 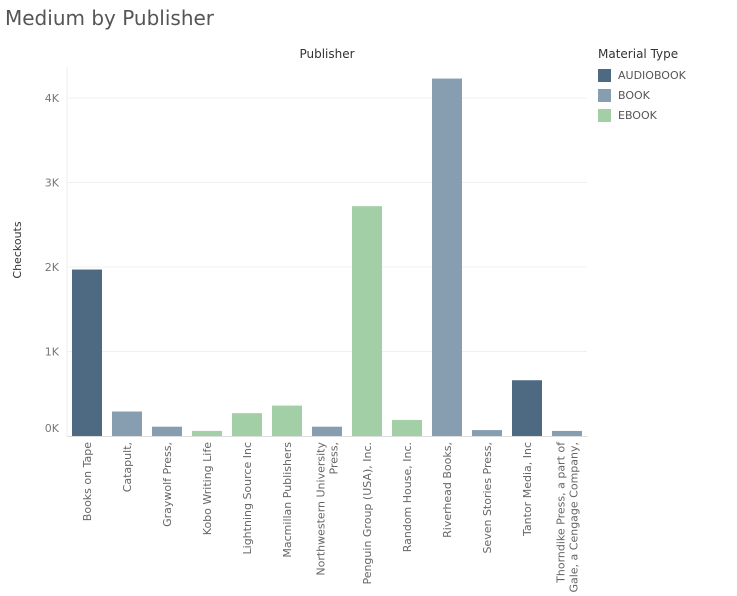 What do you see at coordinates (287, 500) in the screenshot?
I see `x-tick-label: Macmillan Publishers` at bounding box center [287, 500].